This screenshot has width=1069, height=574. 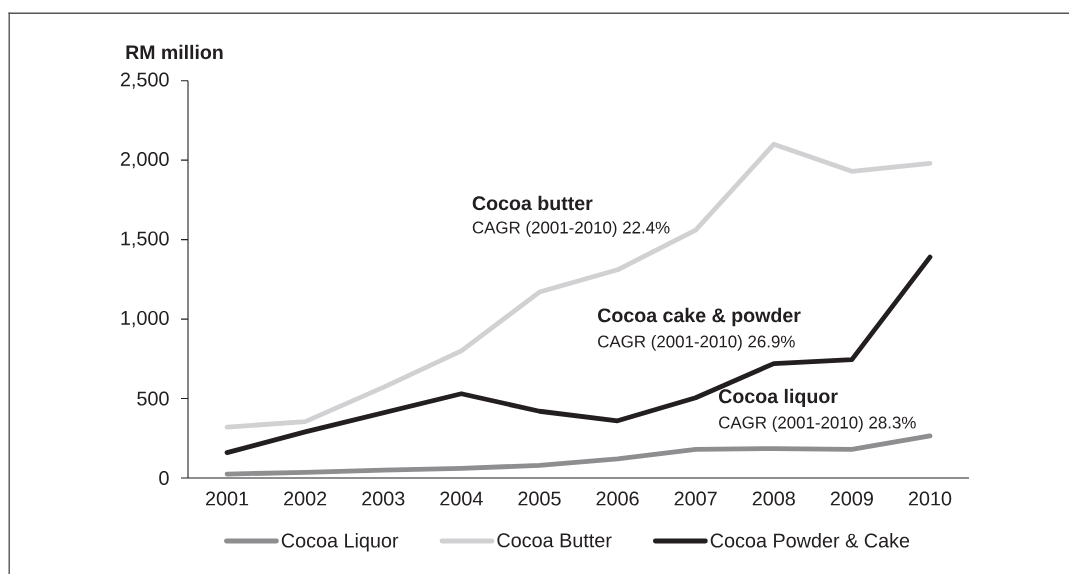 What do you see at coordinates (817, 424) in the screenshot?
I see `annotation: CAGR (2001-2010) 28.3%` at bounding box center [817, 424].